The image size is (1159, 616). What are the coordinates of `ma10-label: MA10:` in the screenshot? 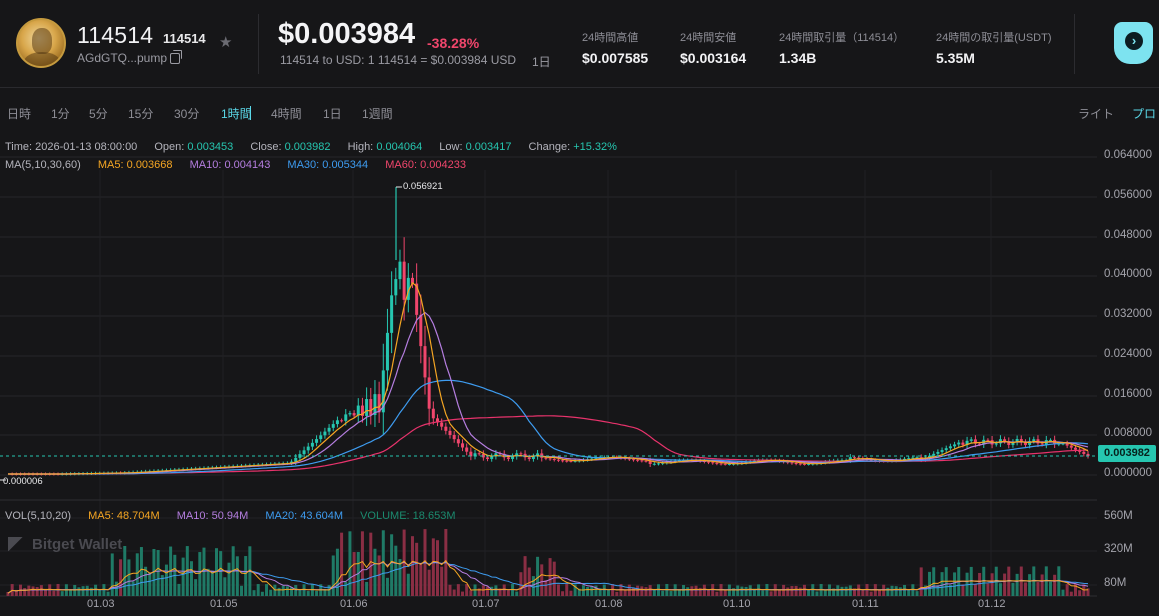 It's located at (205, 165).